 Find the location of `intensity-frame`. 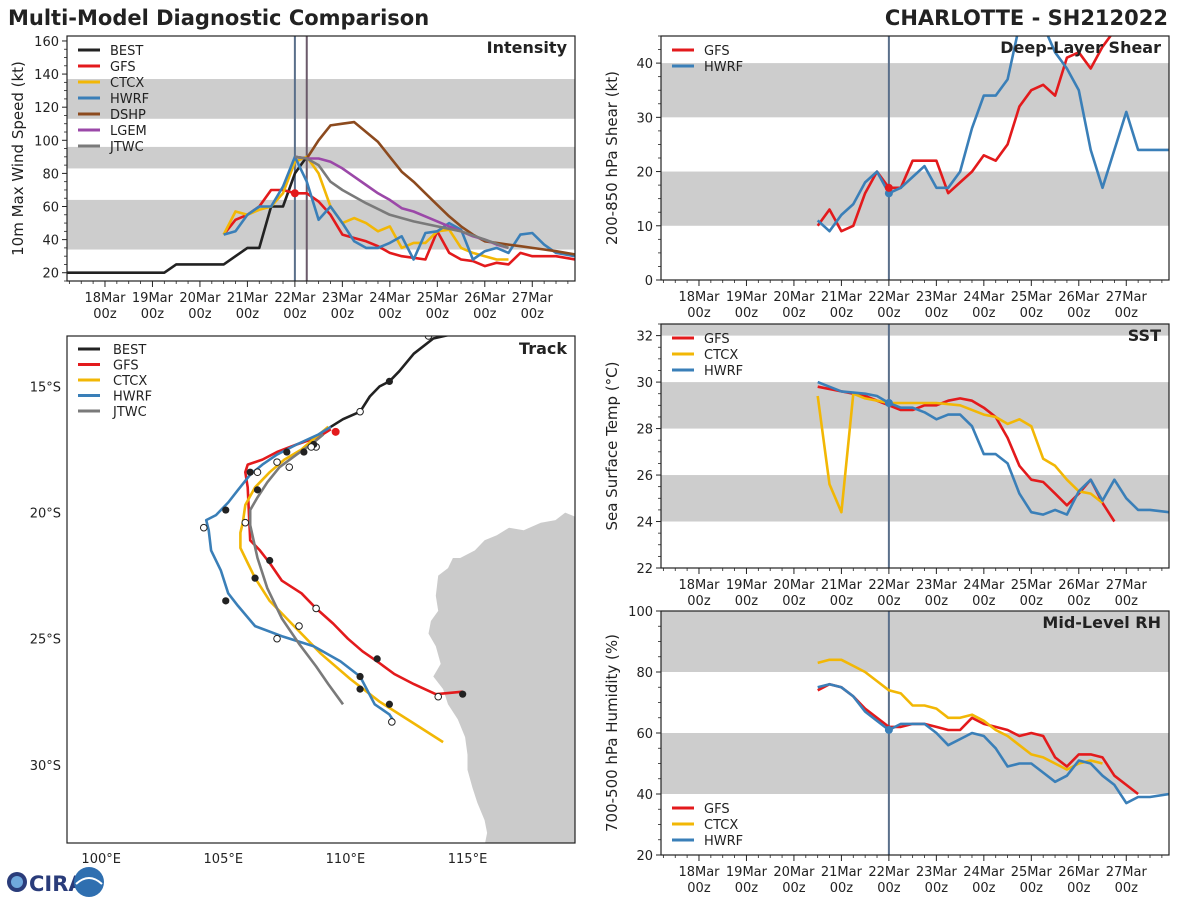

intensity-frame is located at coordinates (321, 158).